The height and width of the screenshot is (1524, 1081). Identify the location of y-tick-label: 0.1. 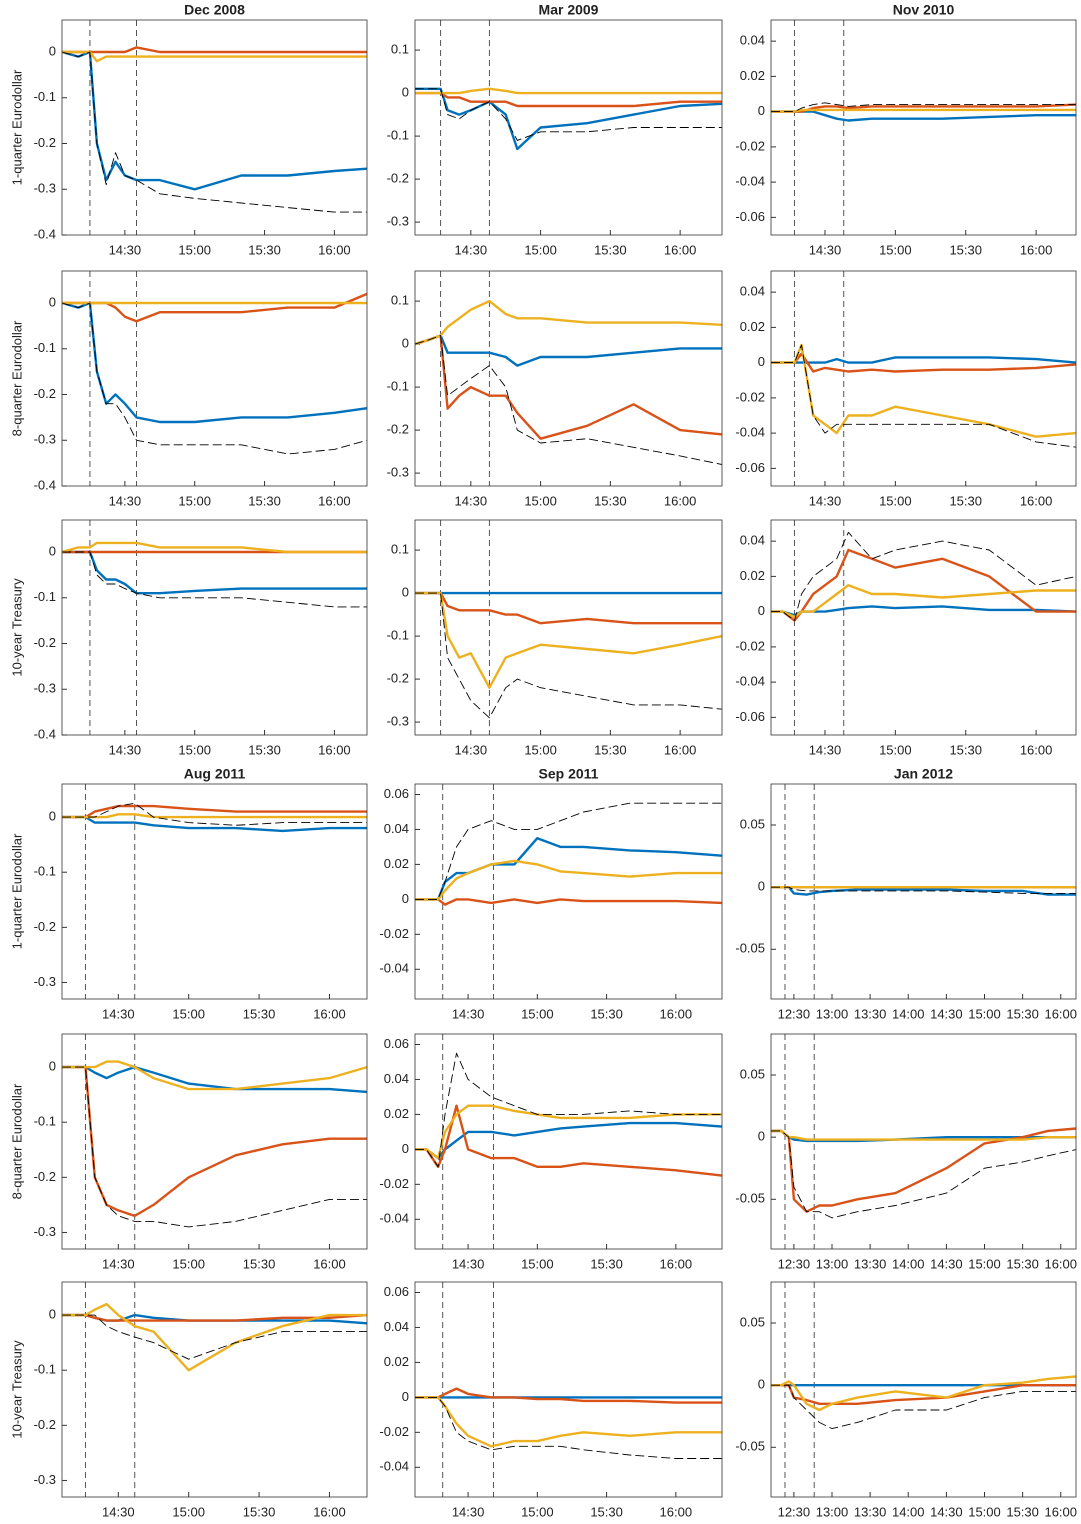
(400, 549).